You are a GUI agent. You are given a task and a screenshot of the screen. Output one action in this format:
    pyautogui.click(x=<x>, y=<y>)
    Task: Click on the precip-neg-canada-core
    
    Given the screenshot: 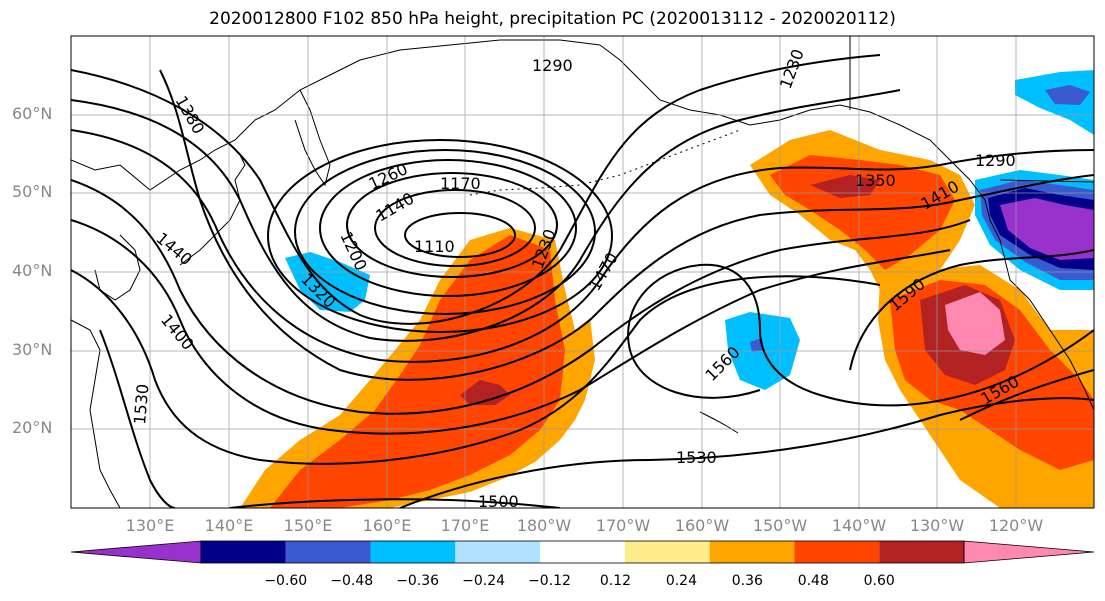 What is the action you would take?
    pyautogui.click(x=1067, y=95)
    